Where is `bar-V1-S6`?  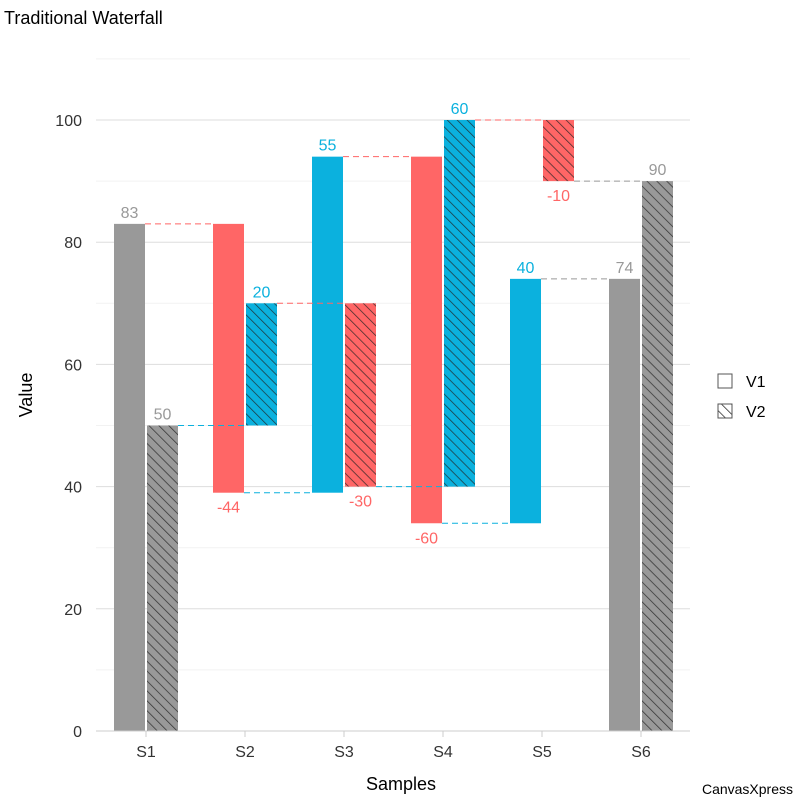
bar-V1-S6 is located at coordinates (624, 504).